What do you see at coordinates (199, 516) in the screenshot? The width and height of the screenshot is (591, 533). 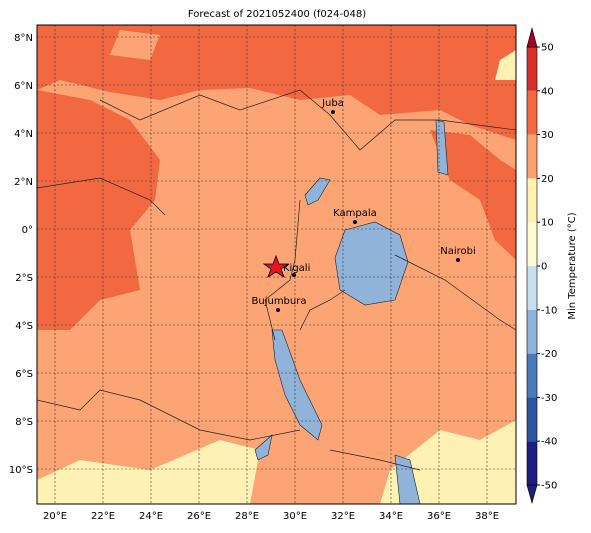 I see `lon-label: 26°E` at bounding box center [199, 516].